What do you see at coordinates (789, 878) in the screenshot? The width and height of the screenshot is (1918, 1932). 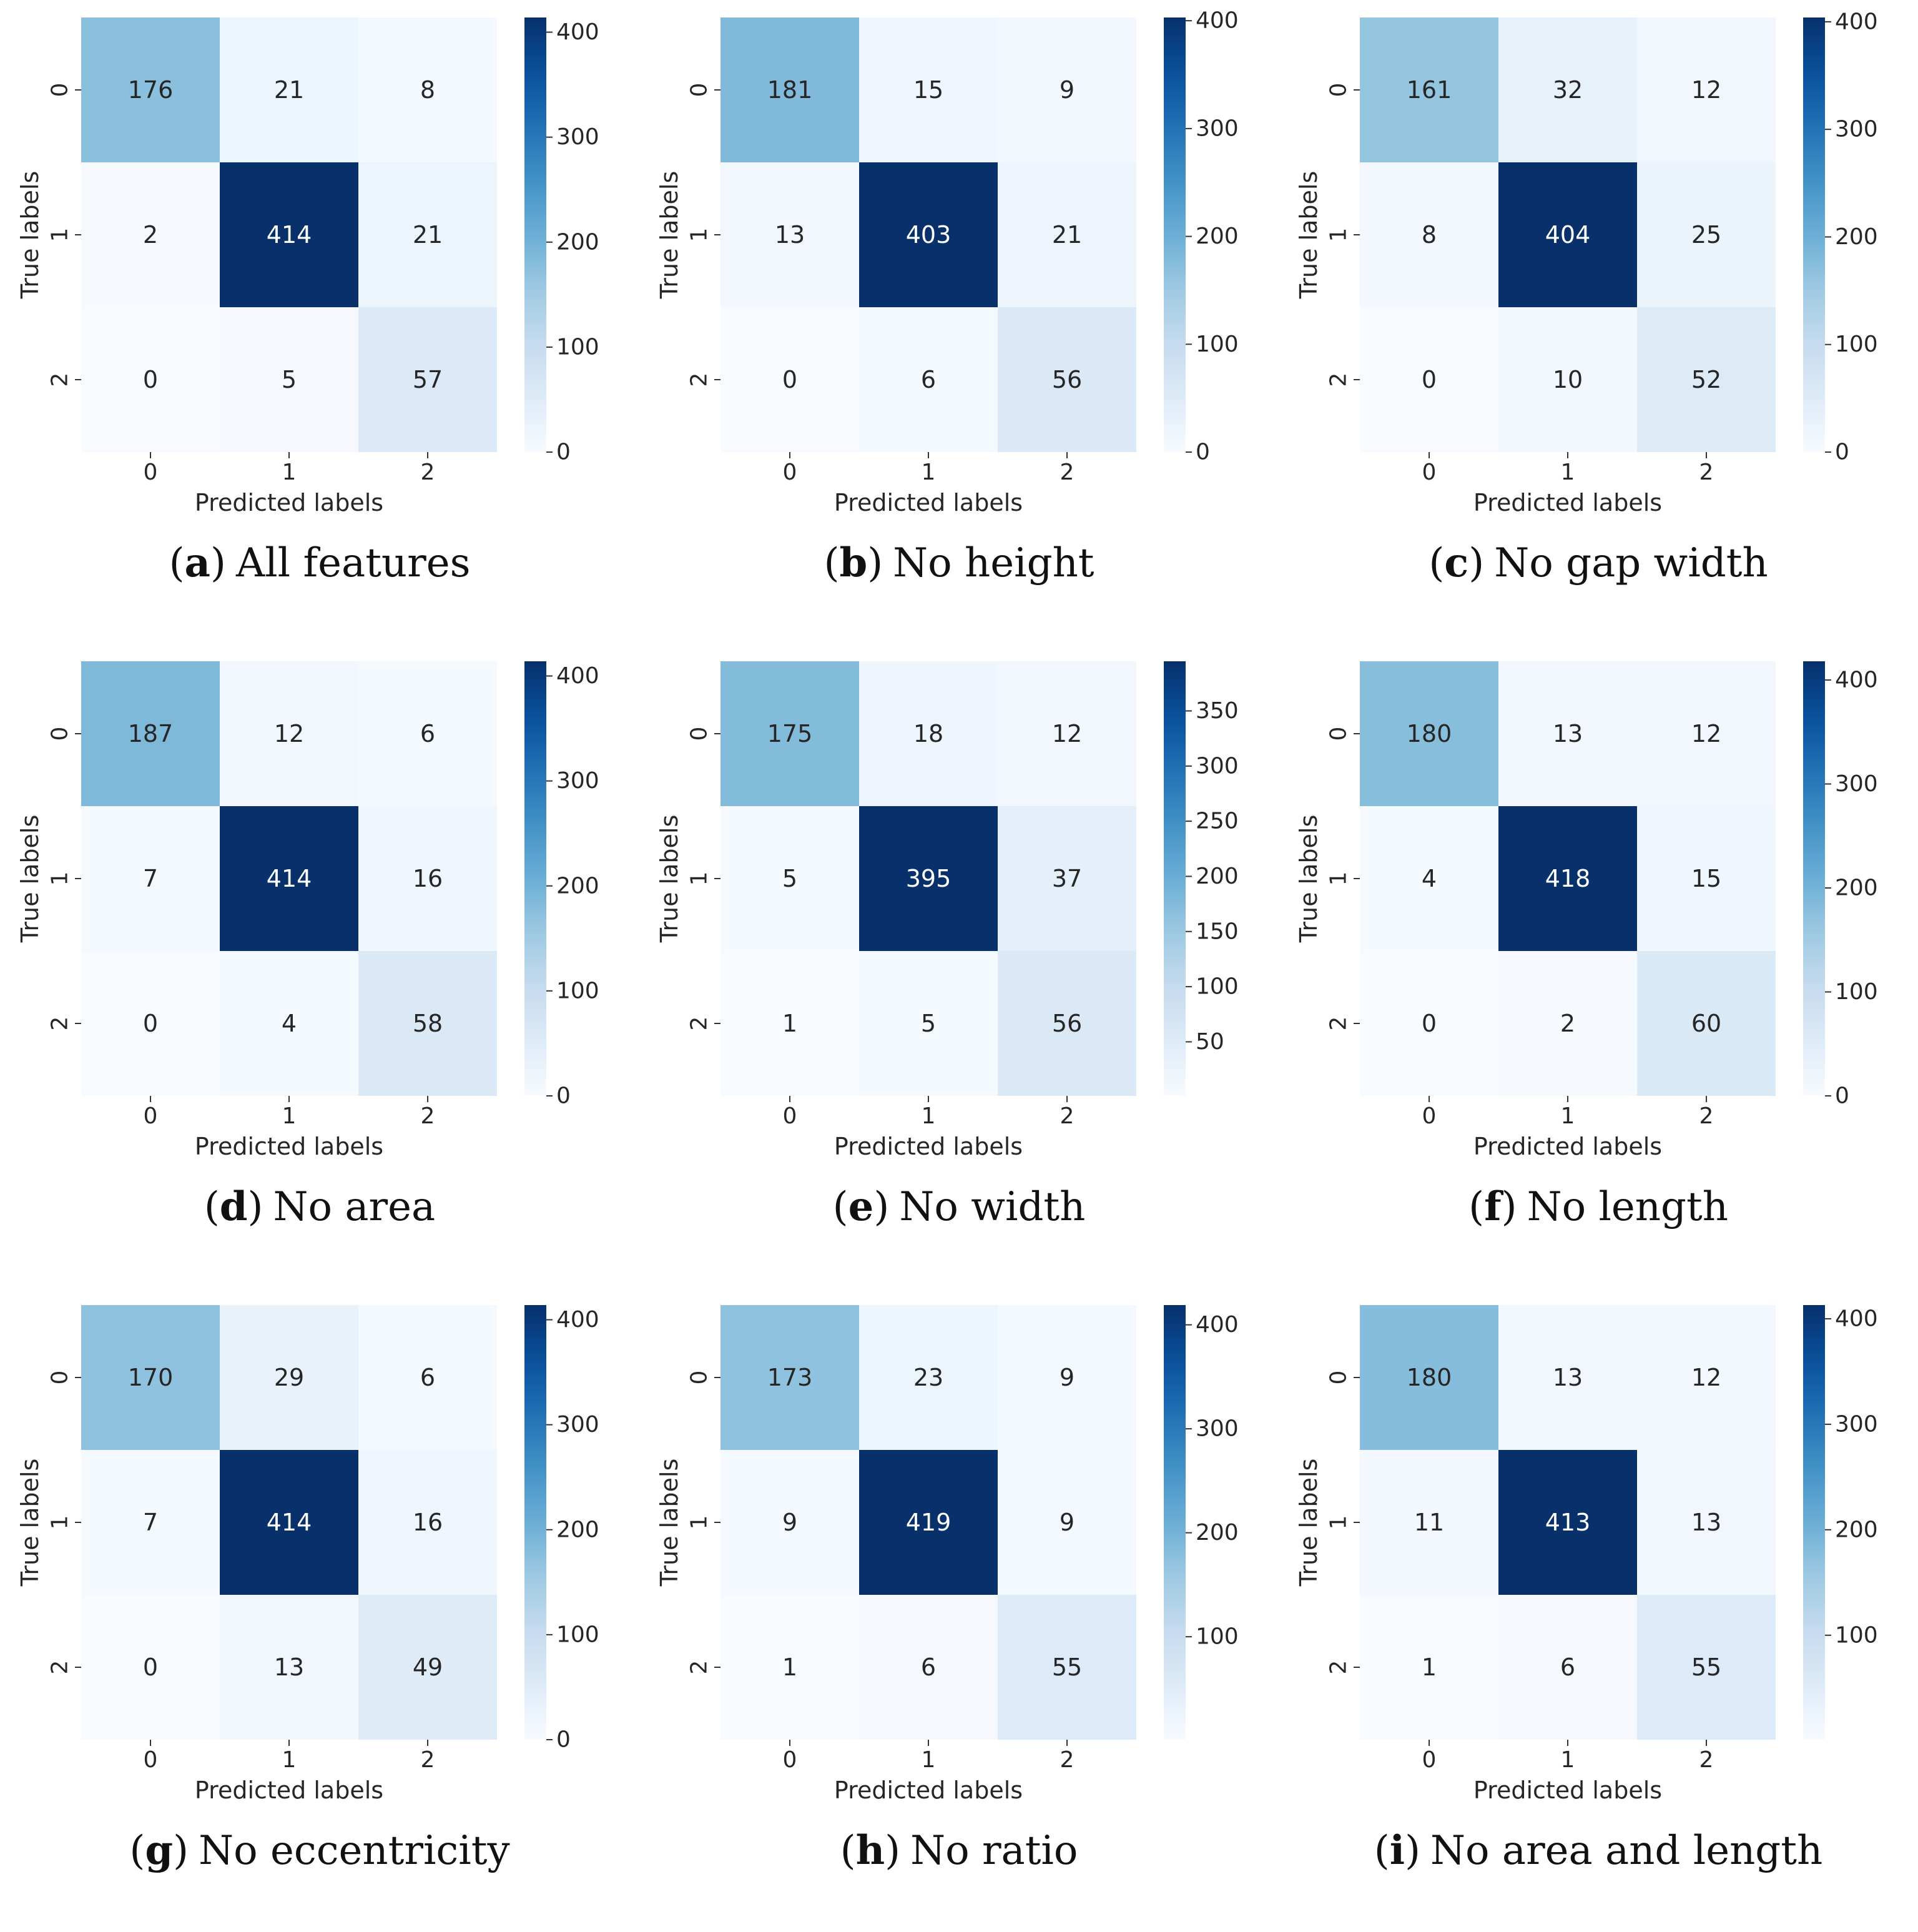 I see `cell-value-label: 5` at bounding box center [789, 878].